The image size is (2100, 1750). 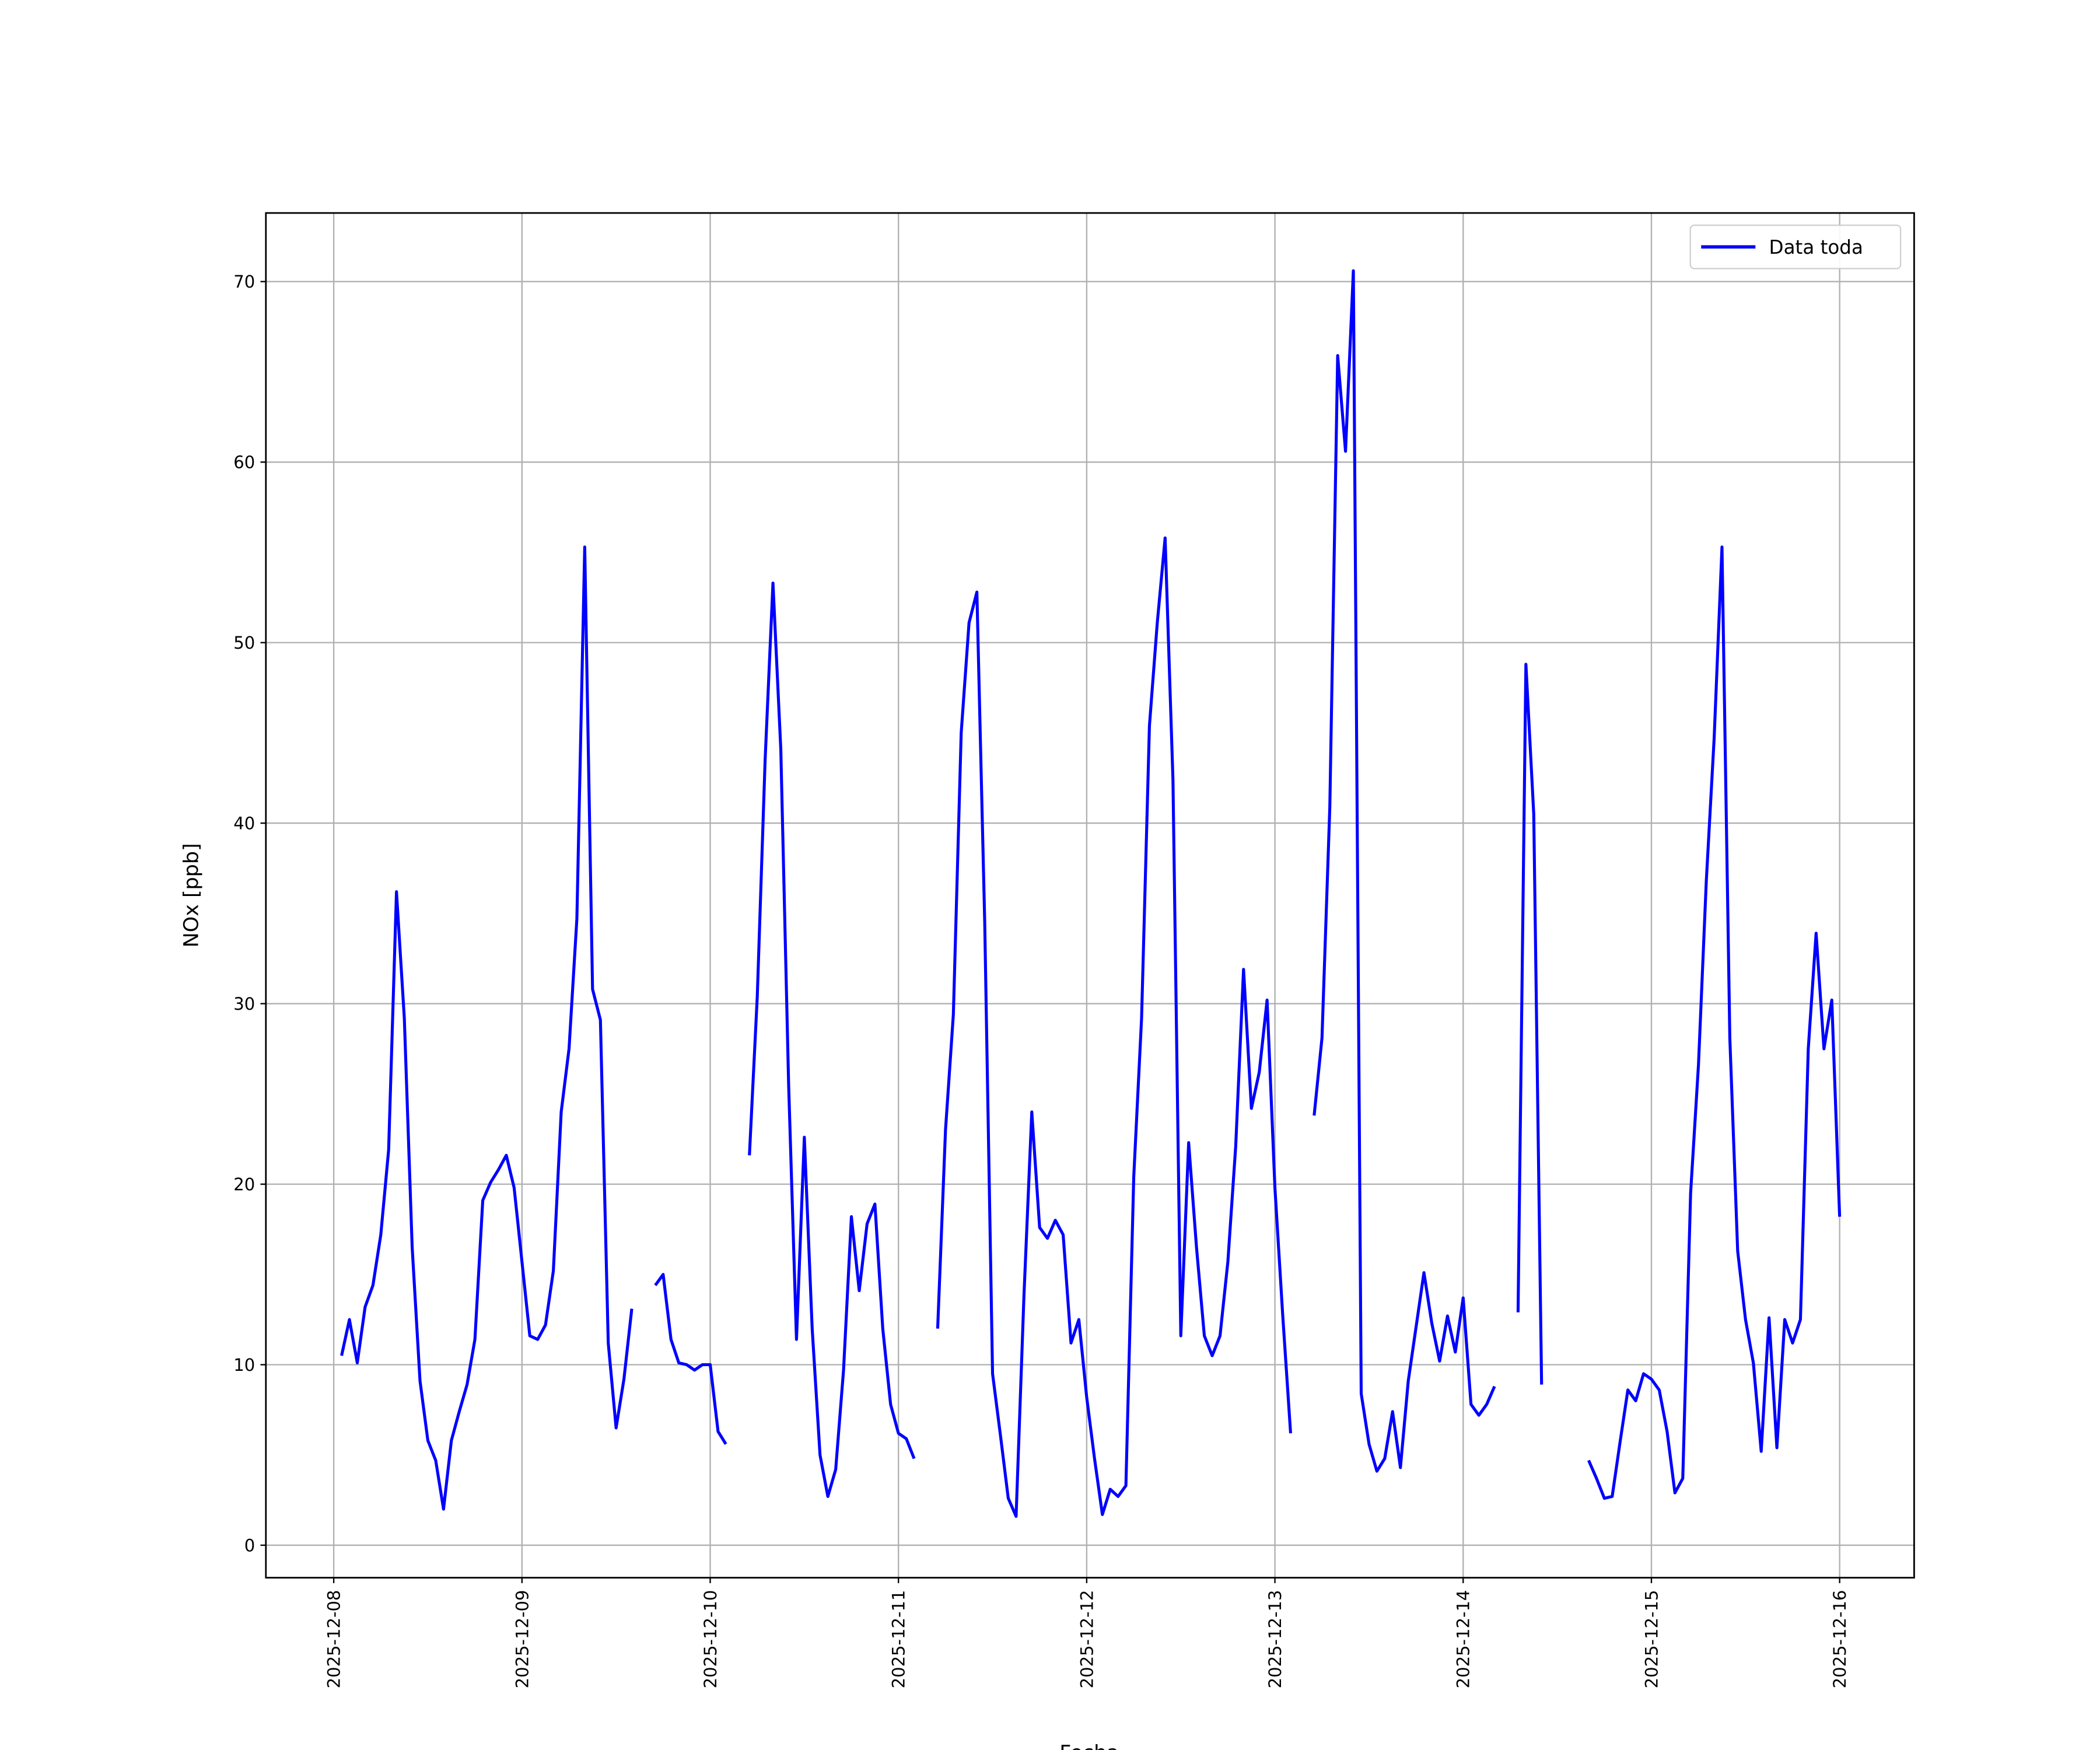 What do you see at coordinates (1089, 1745) in the screenshot?
I see `x-axis-label: Fecha` at bounding box center [1089, 1745].